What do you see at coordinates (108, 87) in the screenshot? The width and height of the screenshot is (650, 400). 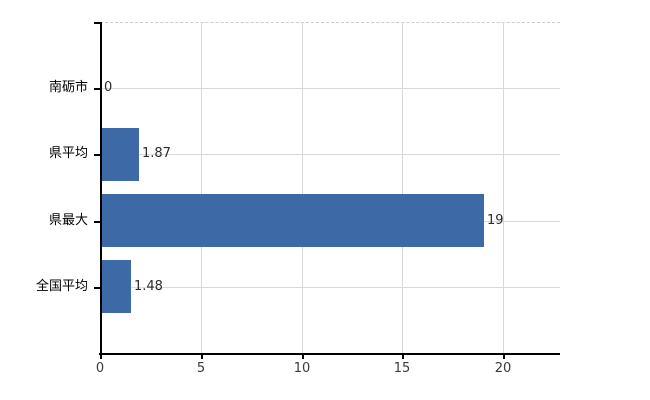 I see `value-label: 0` at bounding box center [108, 87].